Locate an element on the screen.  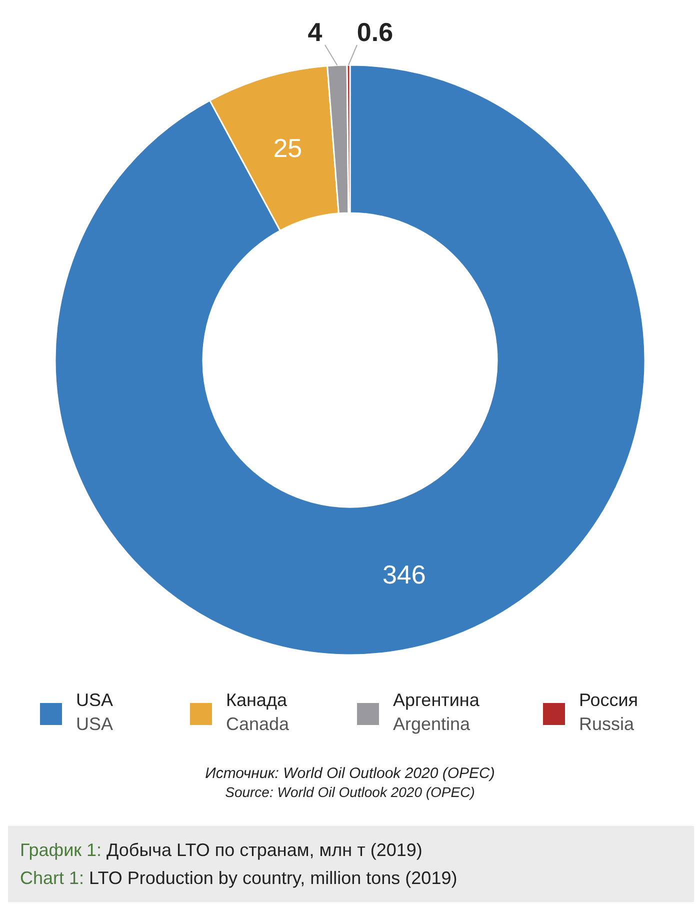
data-label: 0.6 is located at coordinates (375, 32).